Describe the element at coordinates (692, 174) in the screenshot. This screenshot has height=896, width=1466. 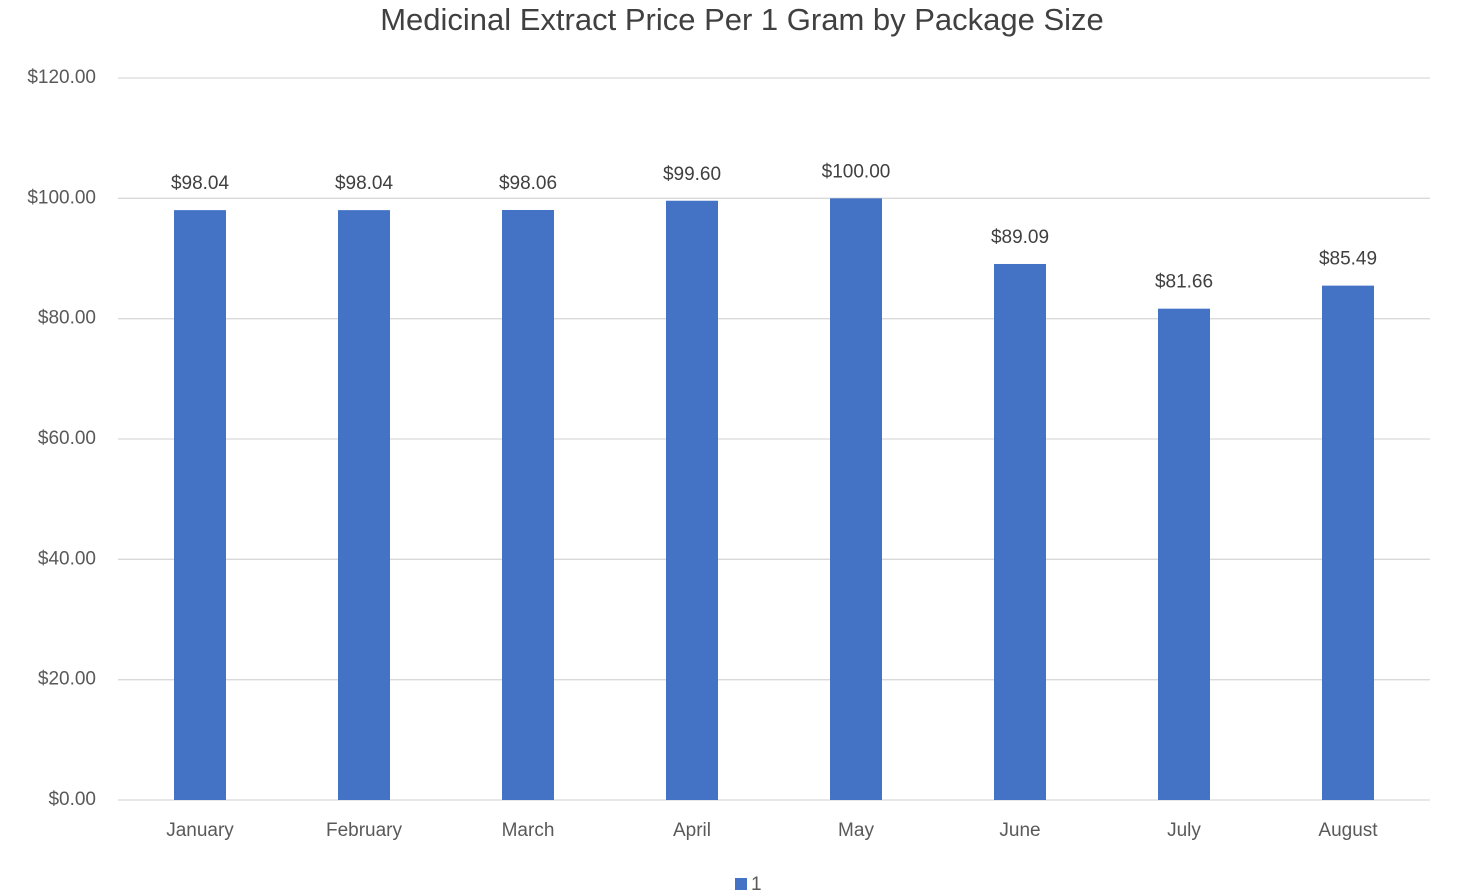
I see `data-label: $99.60` at that location.